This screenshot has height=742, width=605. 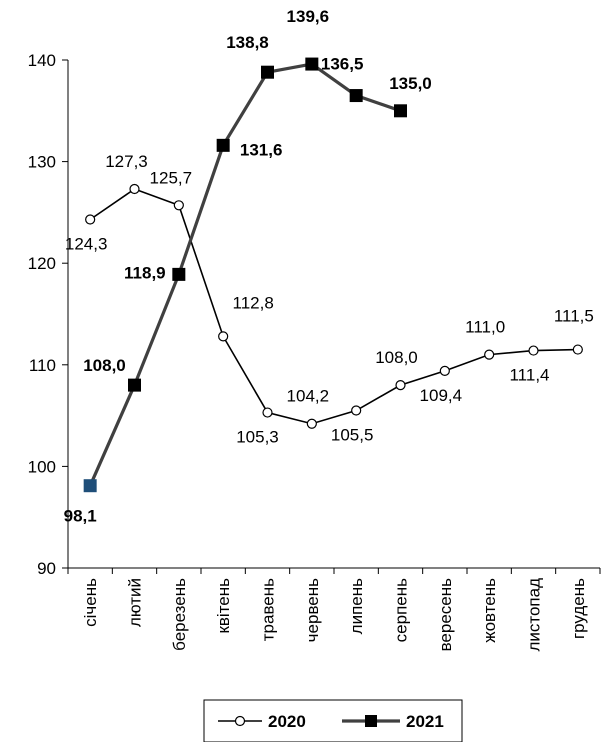 I want to click on x-category-label: вересень, so click(x=445, y=615).